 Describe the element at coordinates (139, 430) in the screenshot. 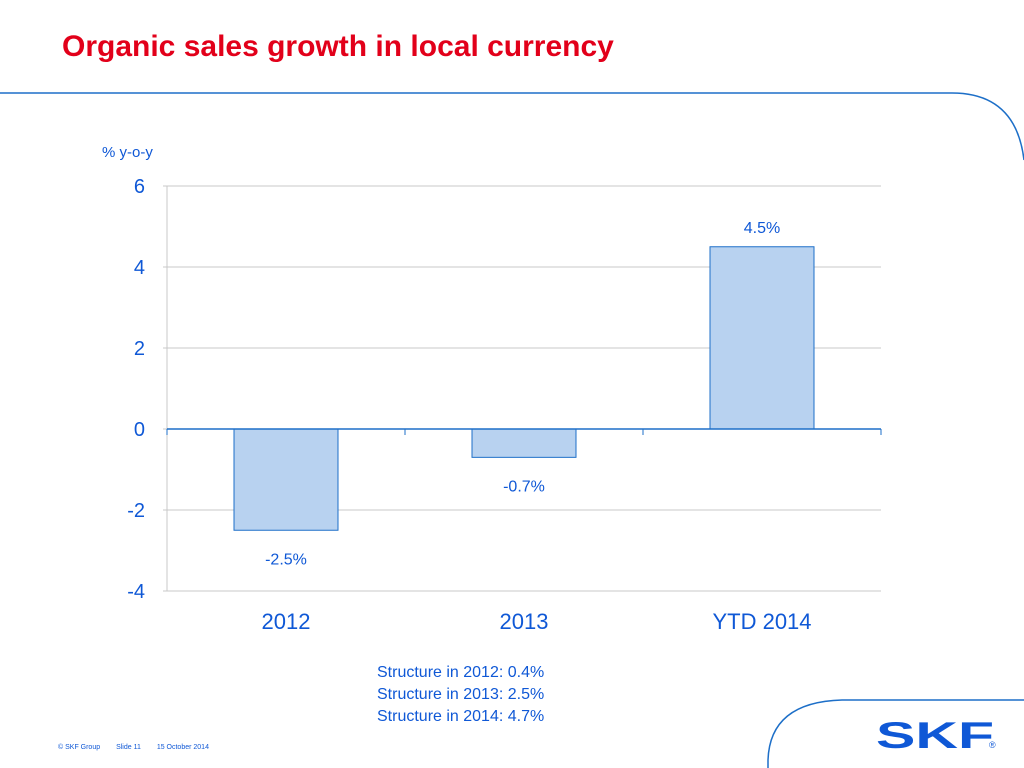

I see `y-tick-label: 0` at that location.